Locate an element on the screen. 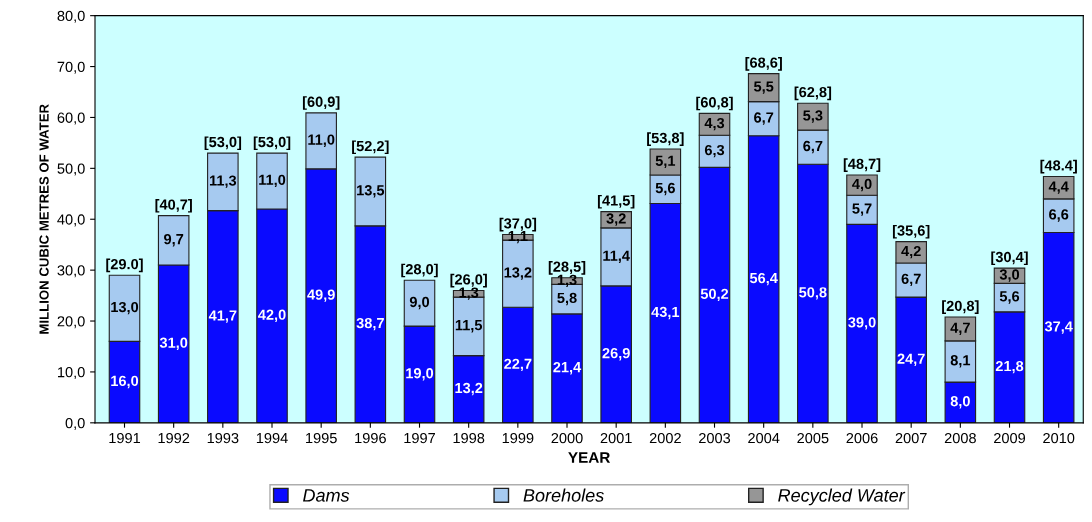 This screenshot has height=522, width=1092. total-label: [29.0] is located at coordinates (124, 265).